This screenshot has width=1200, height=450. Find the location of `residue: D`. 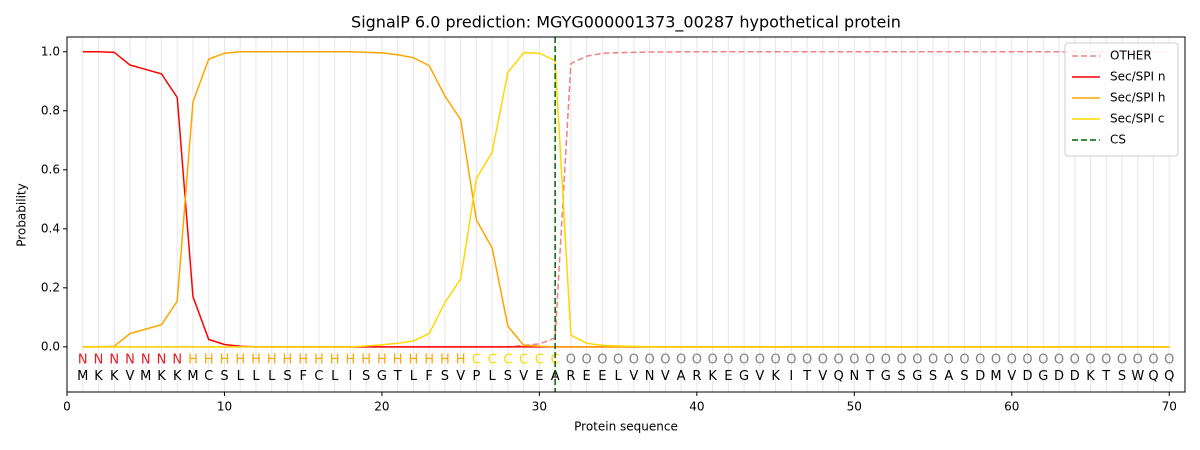

residue: D is located at coordinates (1075, 376).